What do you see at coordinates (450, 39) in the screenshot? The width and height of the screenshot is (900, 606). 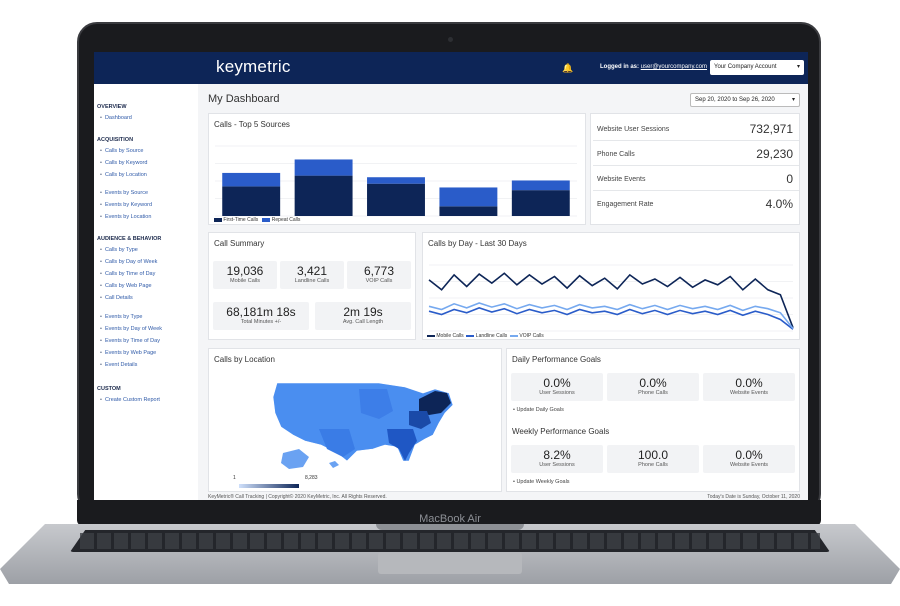 I see `camera-icon` at bounding box center [450, 39].